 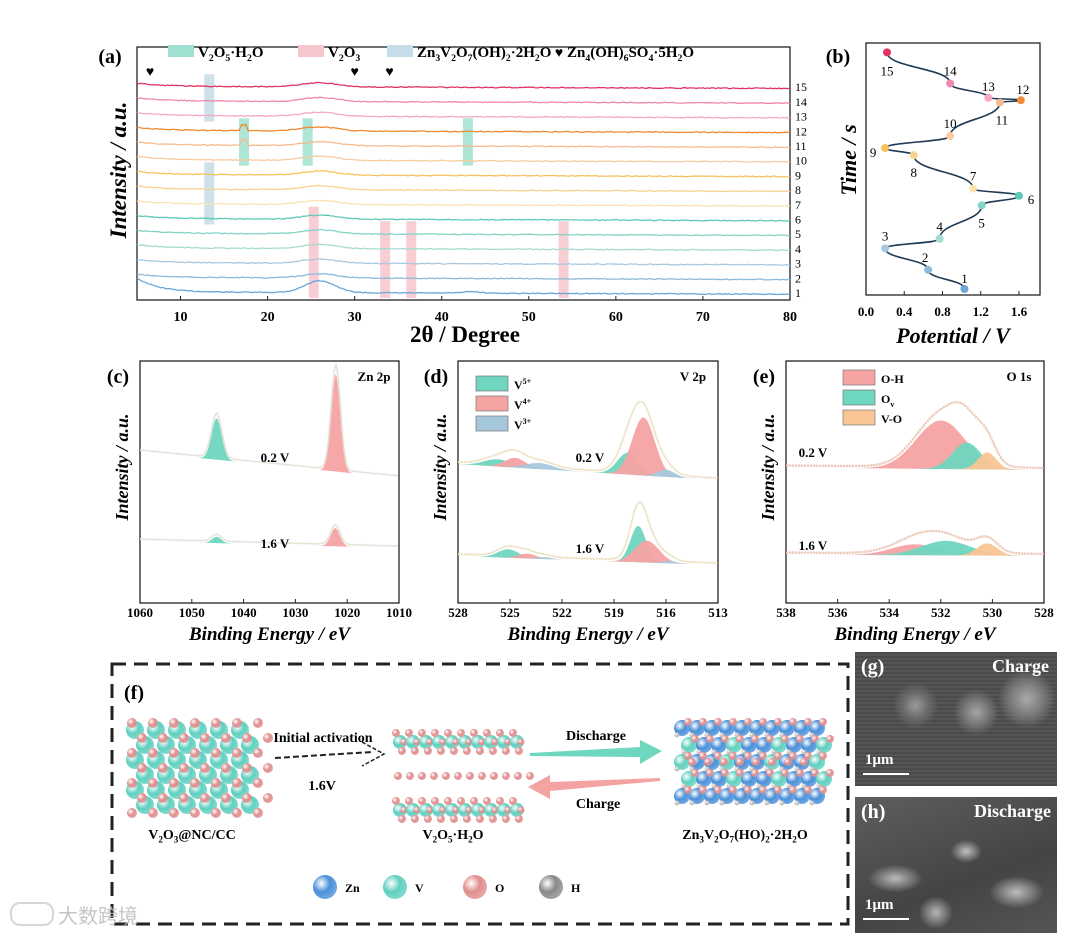 I want to click on time-potential-curve, so click(x=953, y=171).